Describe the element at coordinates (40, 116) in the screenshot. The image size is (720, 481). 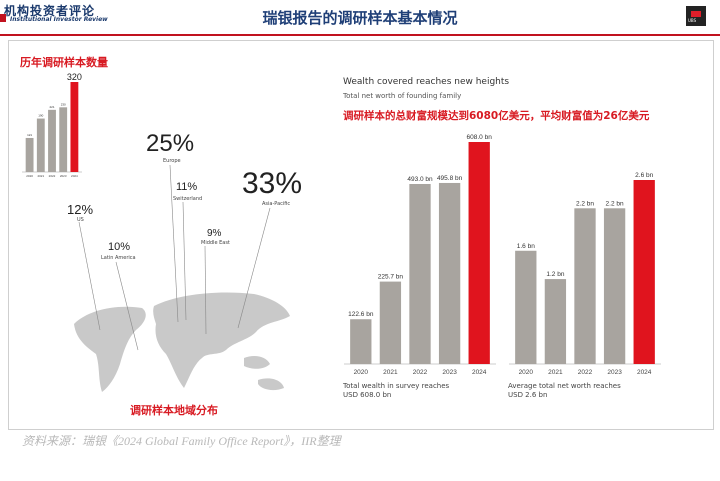
I see `bar-value-label: 190` at that location.